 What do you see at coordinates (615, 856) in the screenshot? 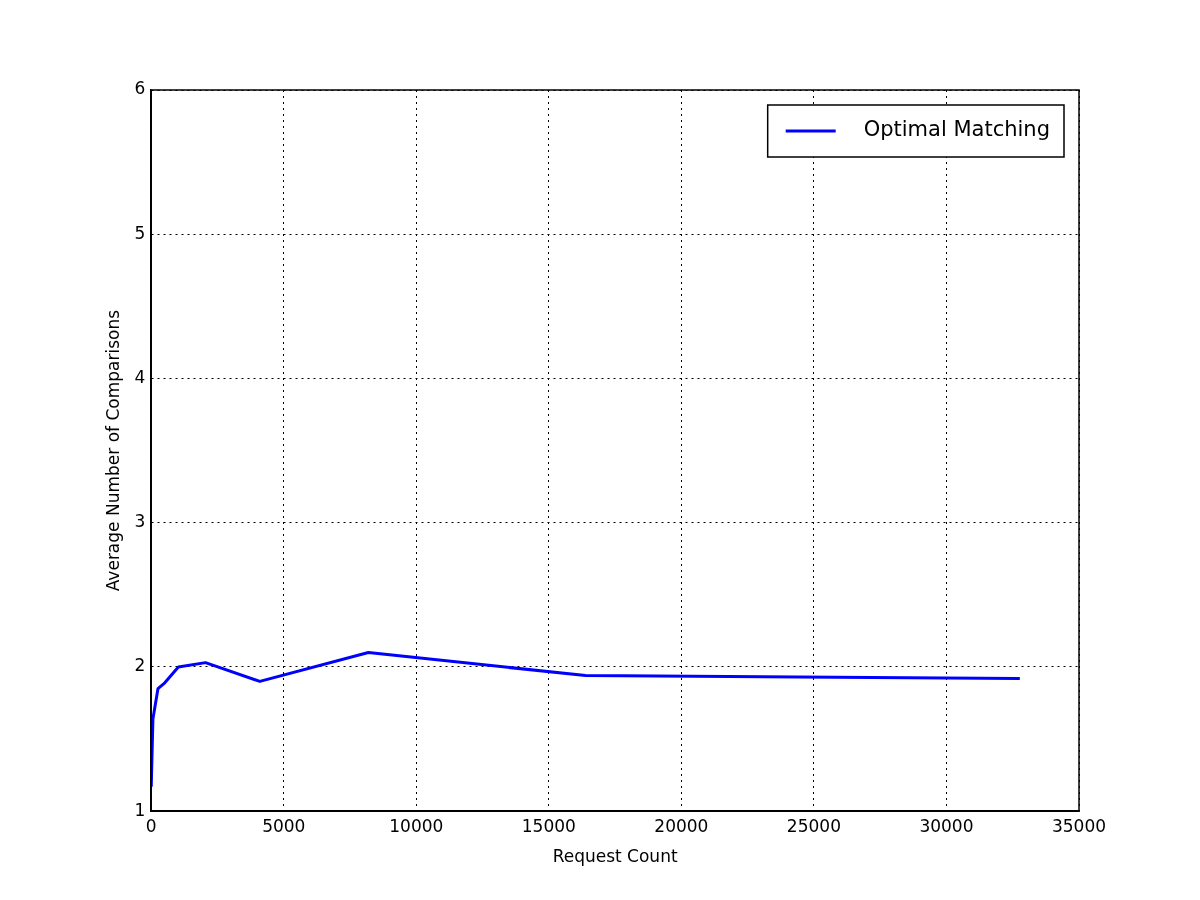
I see `x-axis-title: Request Count` at bounding box center [615, 856].